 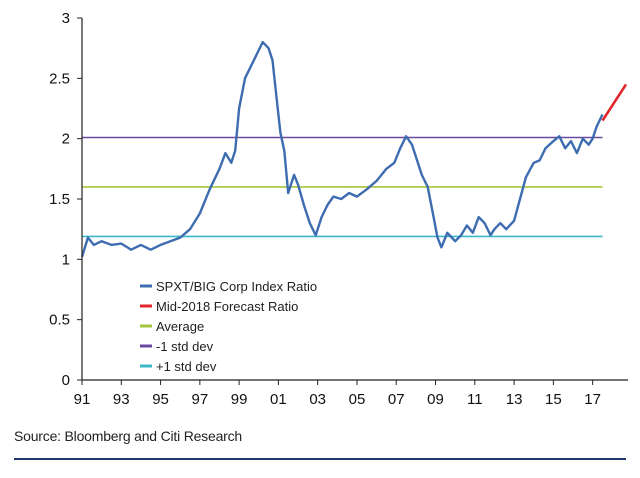 I want to click on legend-label: Mid-2018 Forecast Ratio, so click(x=227, y=306).